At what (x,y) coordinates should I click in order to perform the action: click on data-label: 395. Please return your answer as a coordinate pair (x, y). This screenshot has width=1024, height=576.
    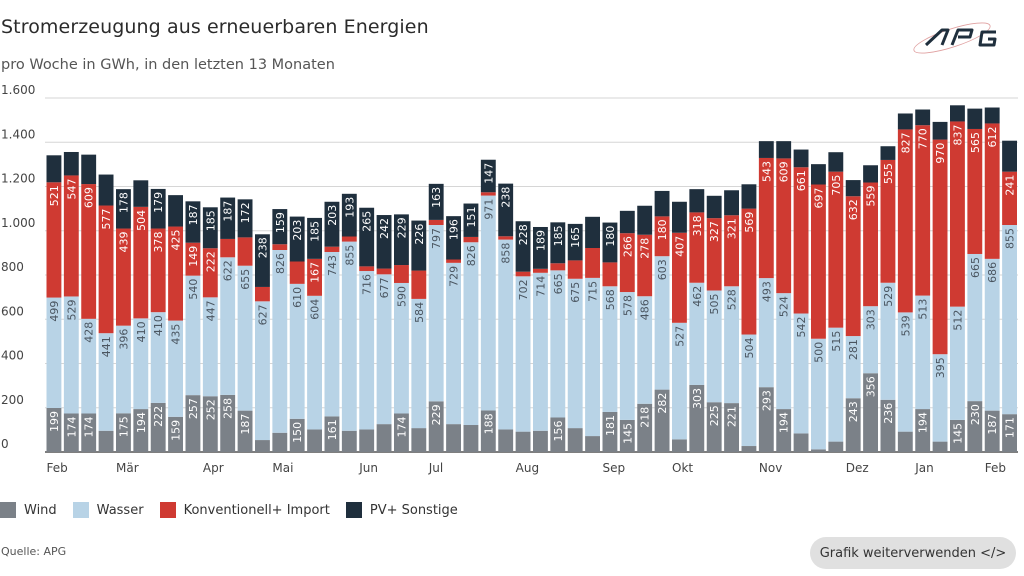
    Looking at the image, I should click on (940, 367).